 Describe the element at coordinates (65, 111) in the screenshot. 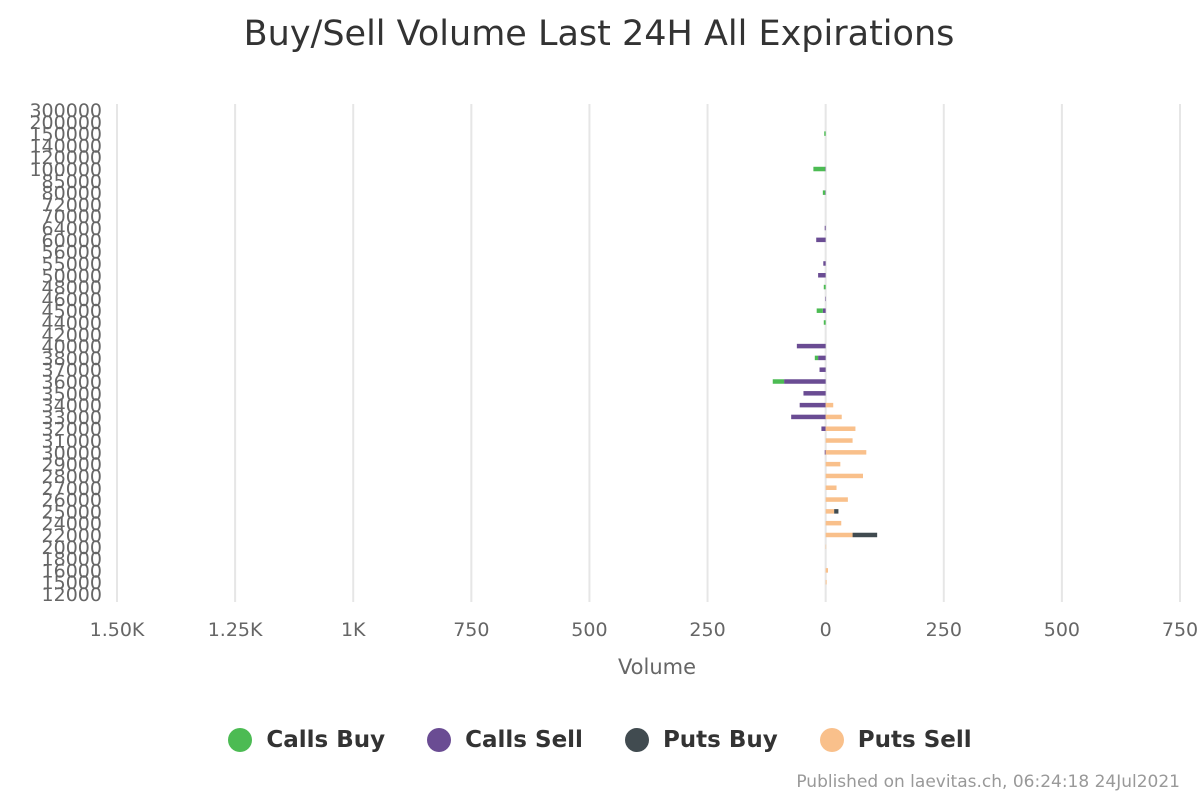

I see `y-tick-label: 300000` at that location.